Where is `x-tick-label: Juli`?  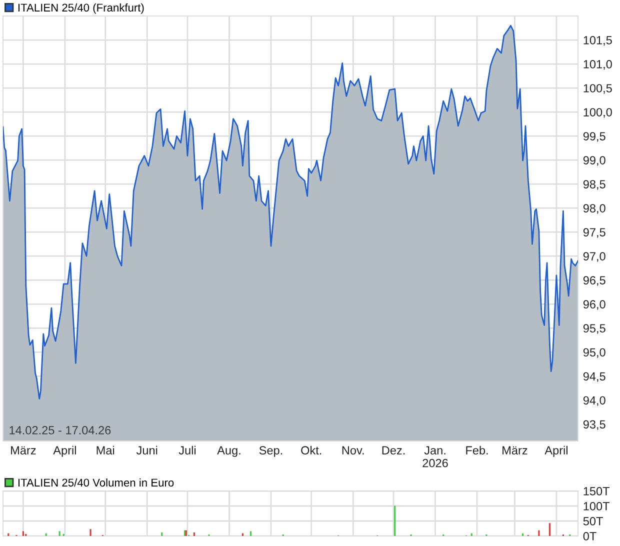
x-tick-label: Juli is located at coordinates (187, 450).